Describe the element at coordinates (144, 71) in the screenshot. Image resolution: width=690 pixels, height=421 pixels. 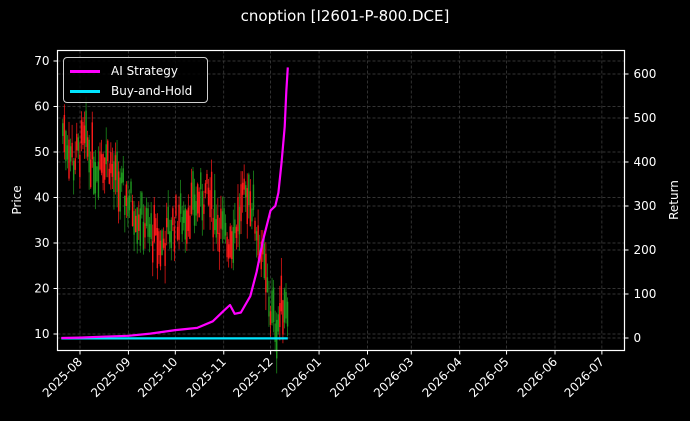
I see `legend-label: AI Strategy` at that location.